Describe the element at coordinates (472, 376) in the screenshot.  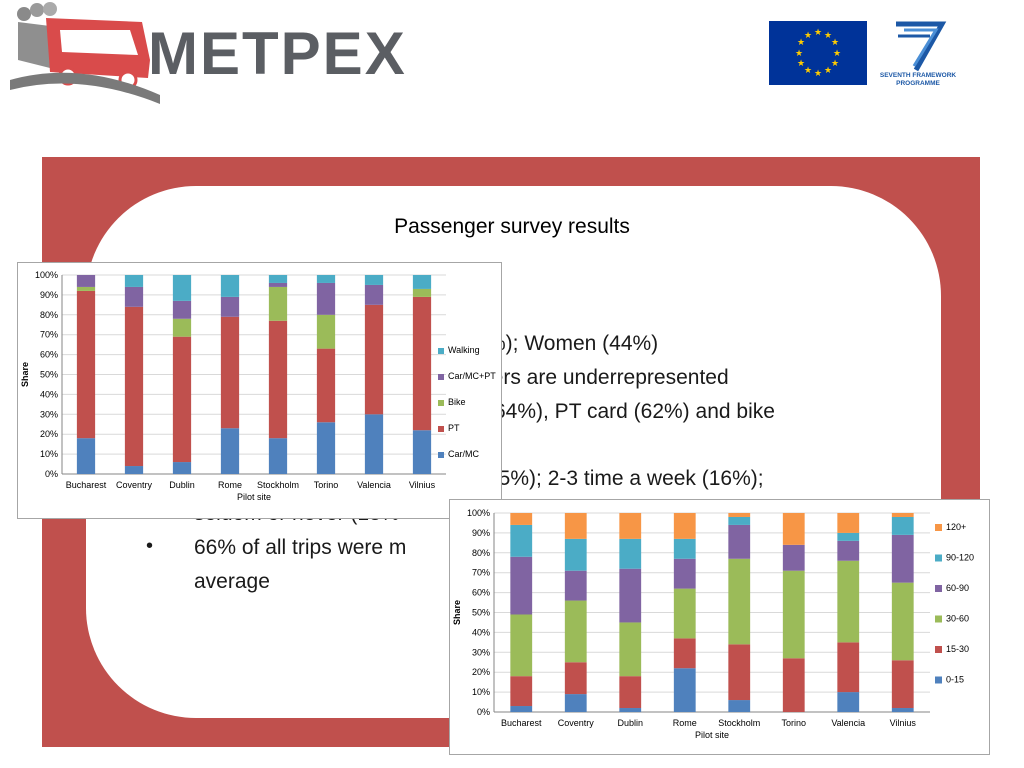
I see `mode-chart-legend-label: Car/MC+PT` at that location.